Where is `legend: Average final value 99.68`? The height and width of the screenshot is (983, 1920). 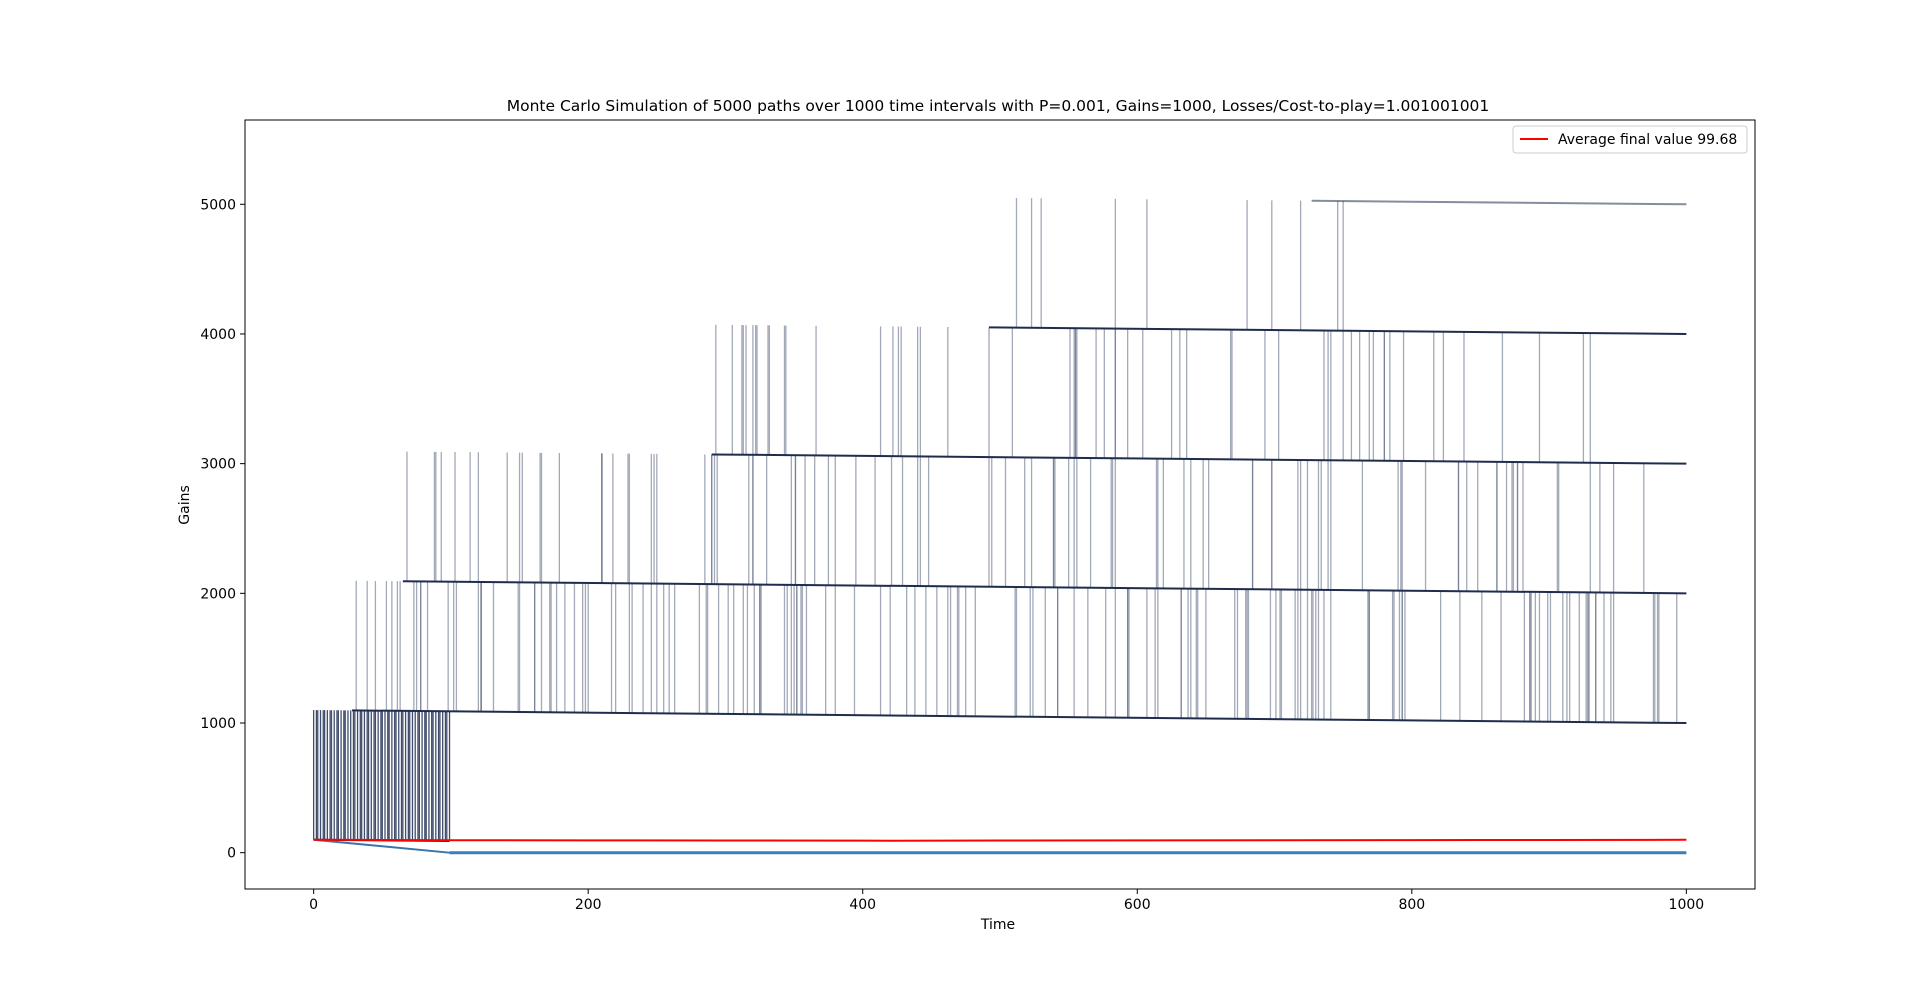
legend: Average final value 99.68 is located at coordinates (1630, 139).